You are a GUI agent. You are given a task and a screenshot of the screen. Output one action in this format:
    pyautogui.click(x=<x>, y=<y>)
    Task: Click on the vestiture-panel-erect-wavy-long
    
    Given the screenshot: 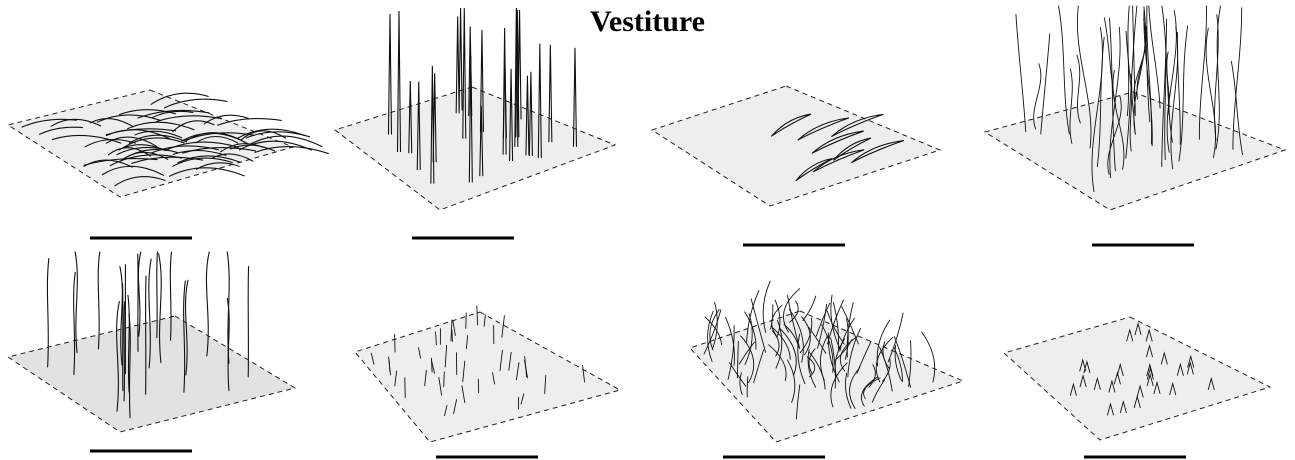 What is the action you would take?
    pyautogui.click(x=151, y=352)
    